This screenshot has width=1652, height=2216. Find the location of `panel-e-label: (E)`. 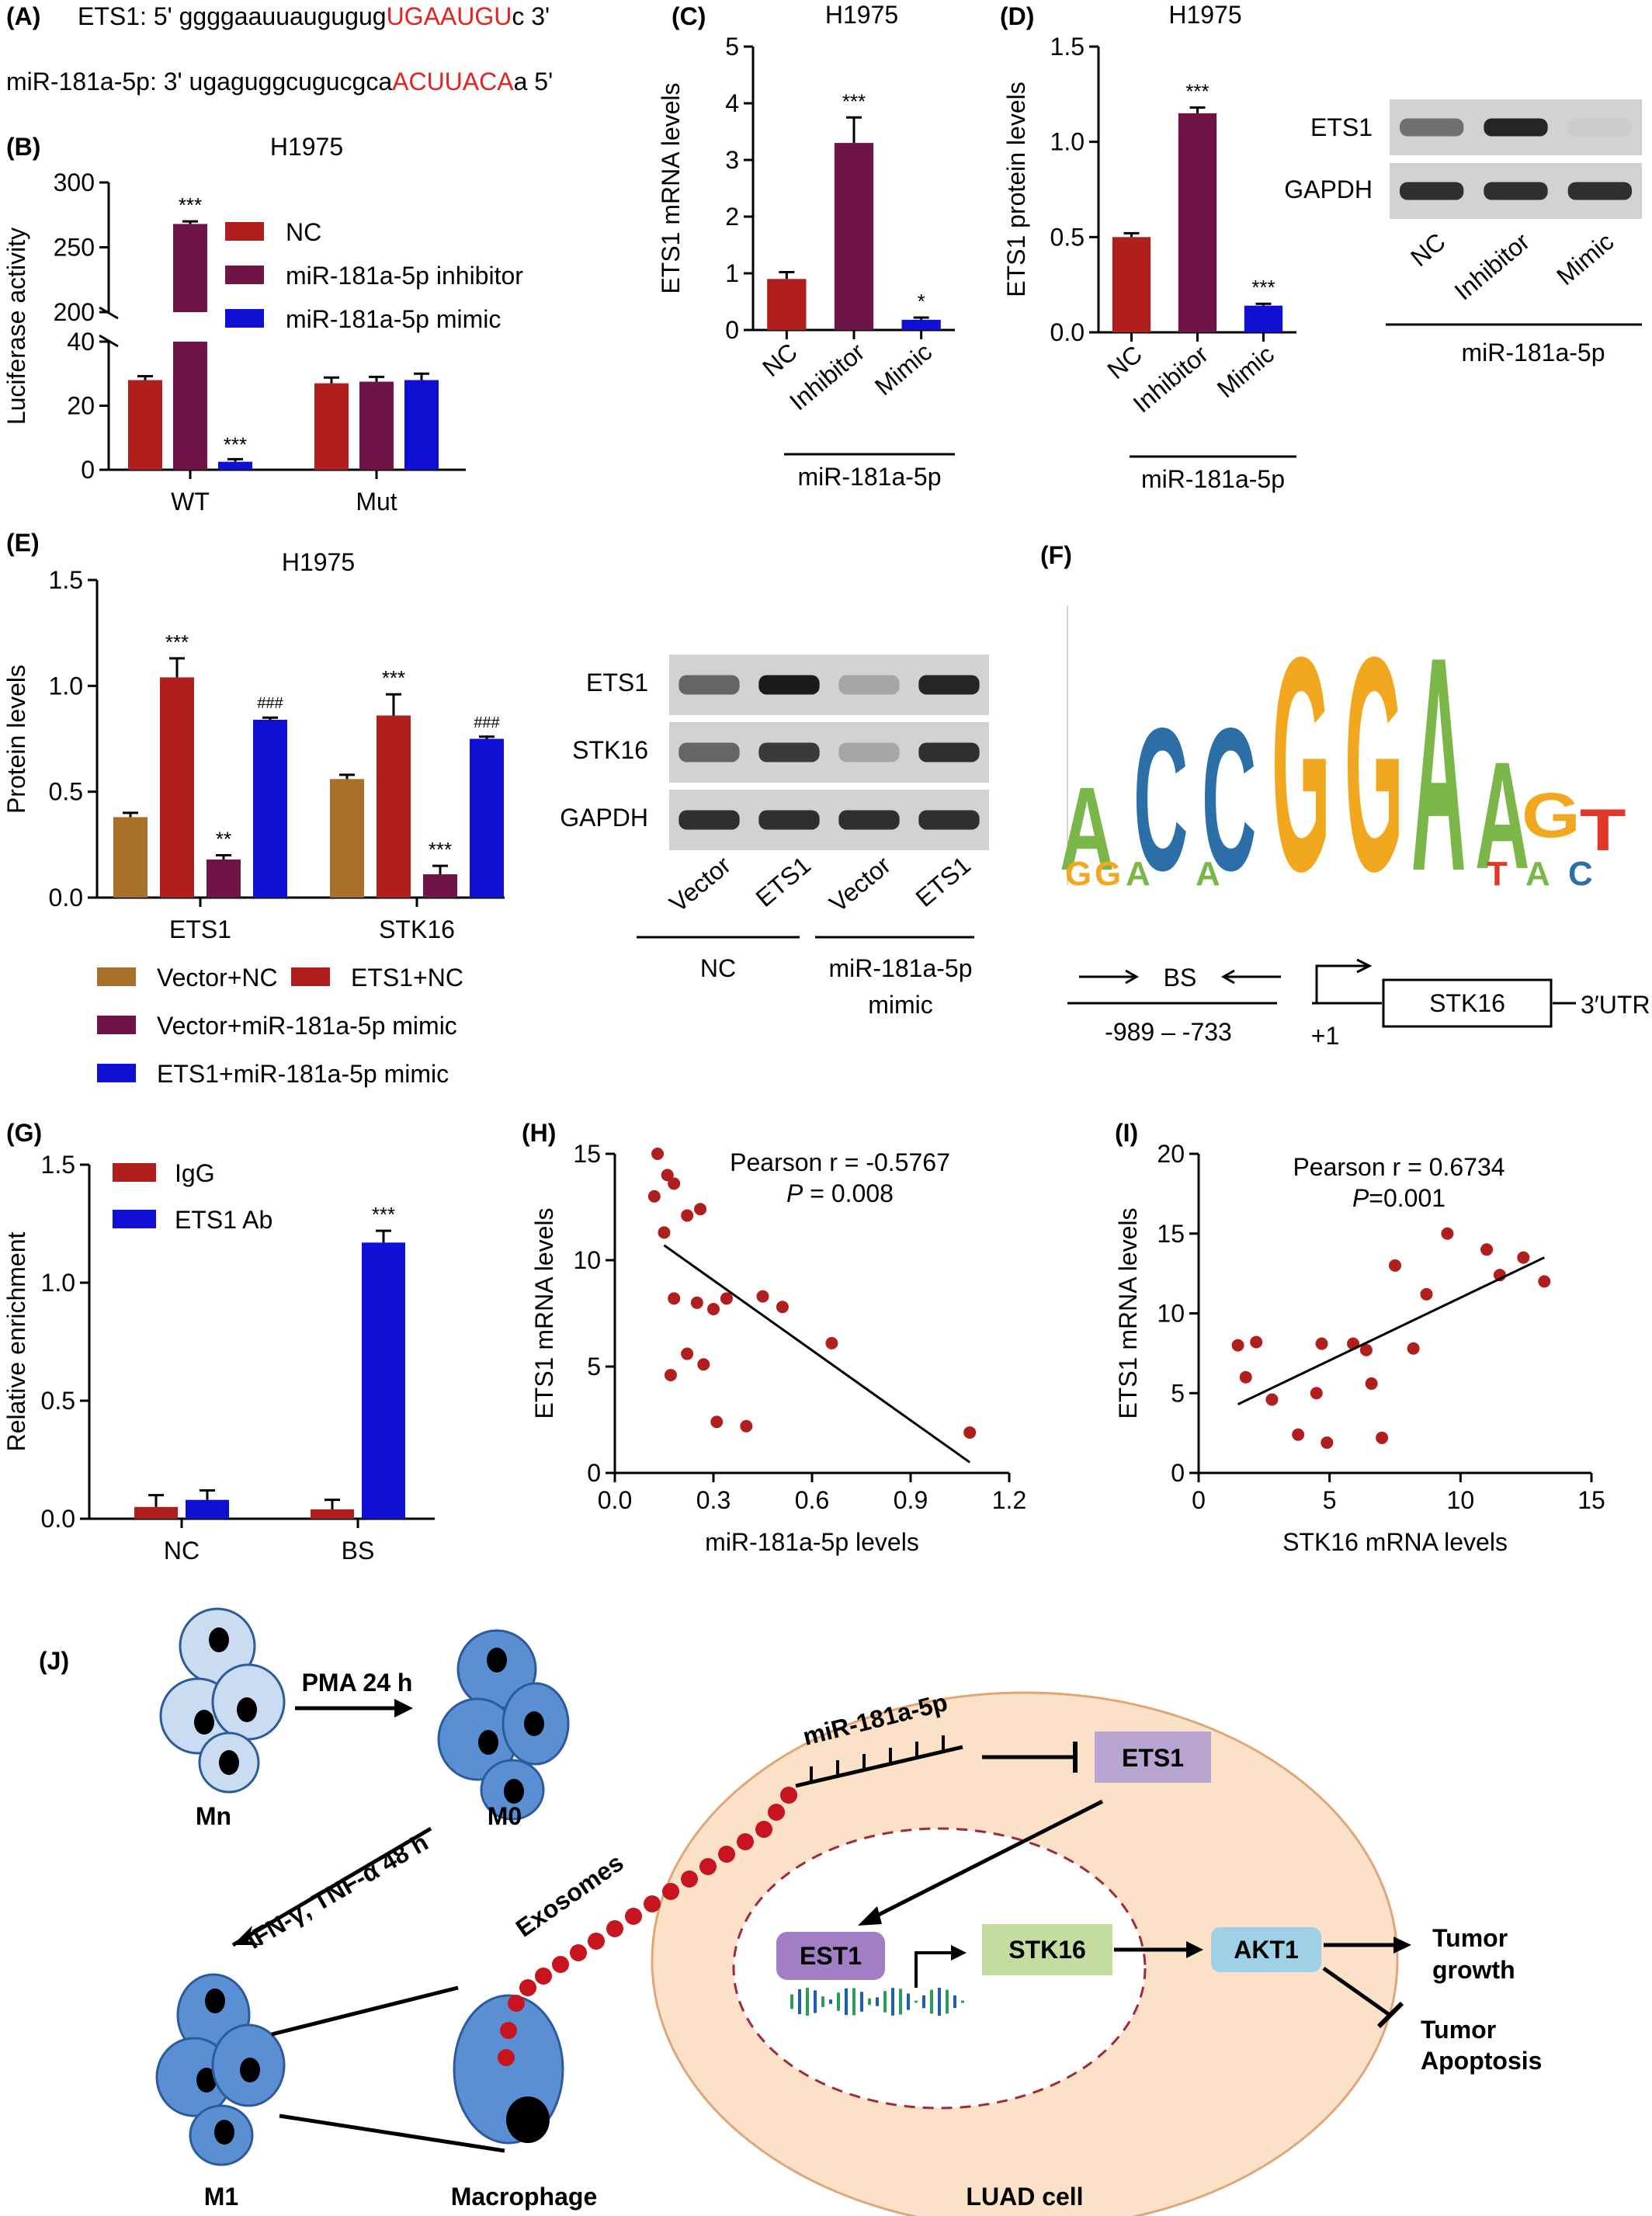

panel-e-label: (E) is located at coordinates (23, 543).